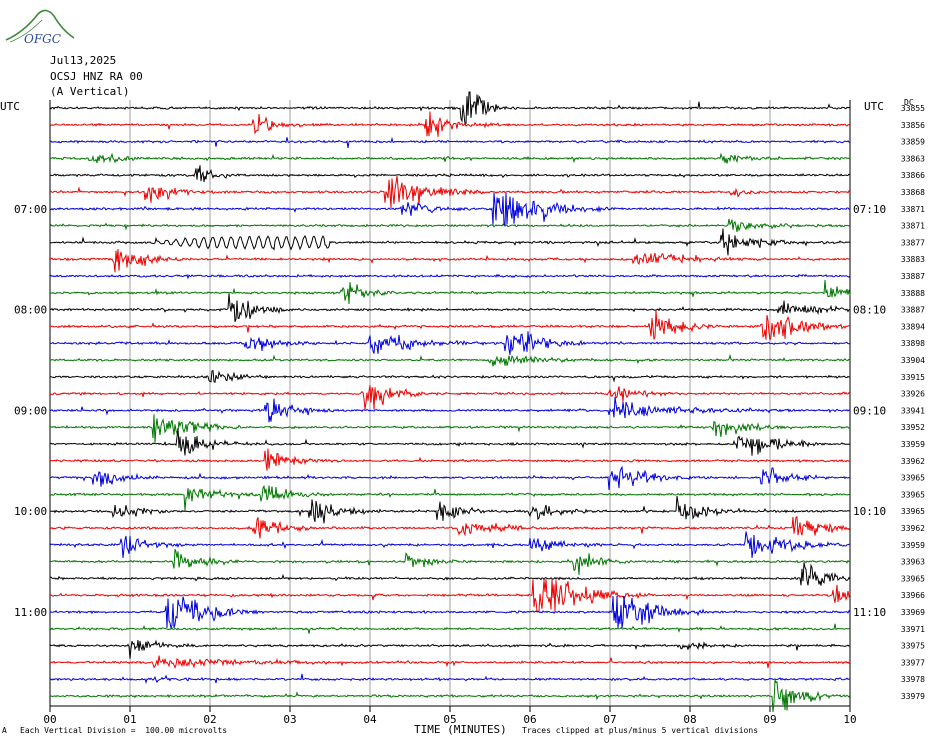 The image size is (930, 744). What do you see at coordinates (40, 27) in the screenshot?
I see `ofgc-logo-icon: OFGC` at bounding box center [40, 27].